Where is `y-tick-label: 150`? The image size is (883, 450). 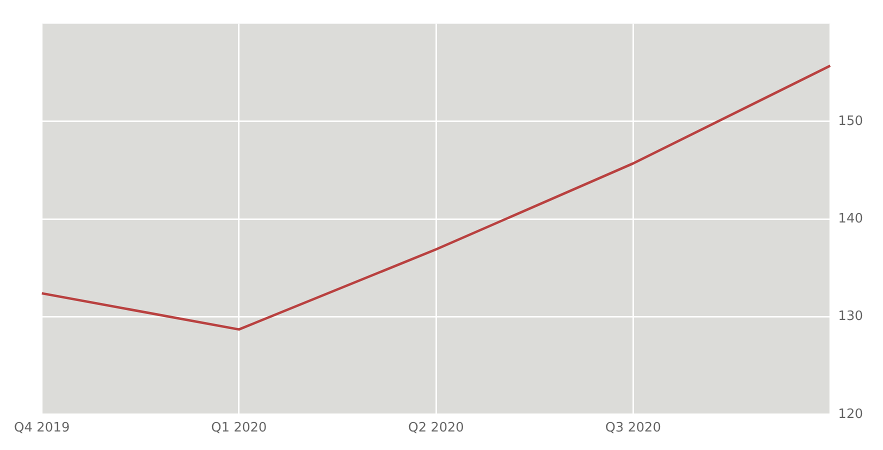 y-tick-label: 150 is located at coordinates (851, 121).